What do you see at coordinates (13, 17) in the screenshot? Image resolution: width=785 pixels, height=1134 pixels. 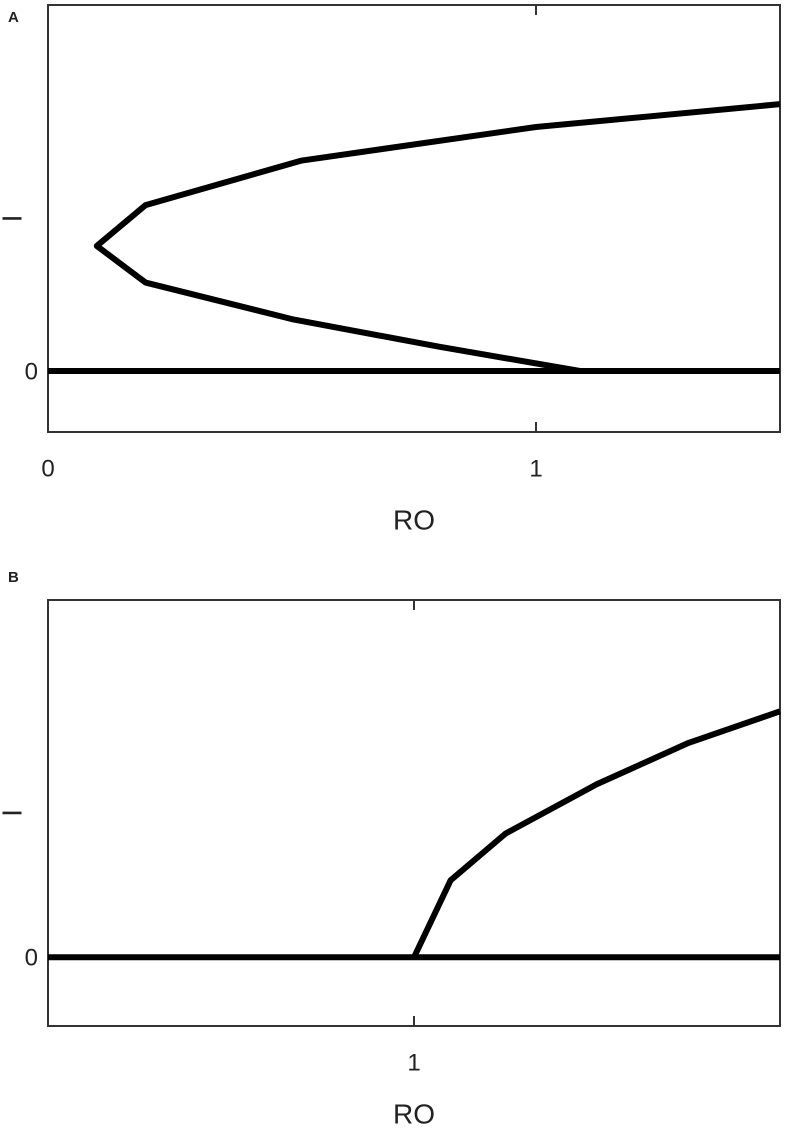 I see `panel-label: A` at bounding box center [13, 17].